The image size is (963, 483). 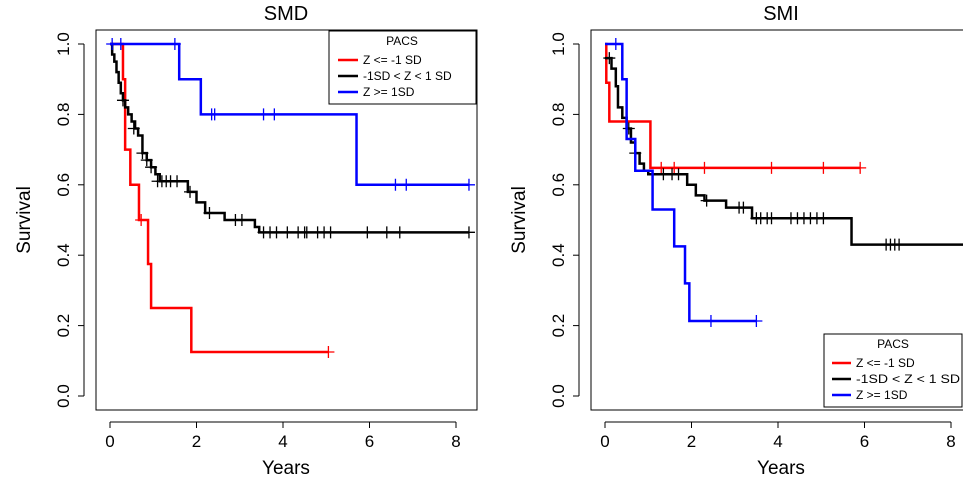 I want to click on chart-title: SMD, so click(x=286, y=14).